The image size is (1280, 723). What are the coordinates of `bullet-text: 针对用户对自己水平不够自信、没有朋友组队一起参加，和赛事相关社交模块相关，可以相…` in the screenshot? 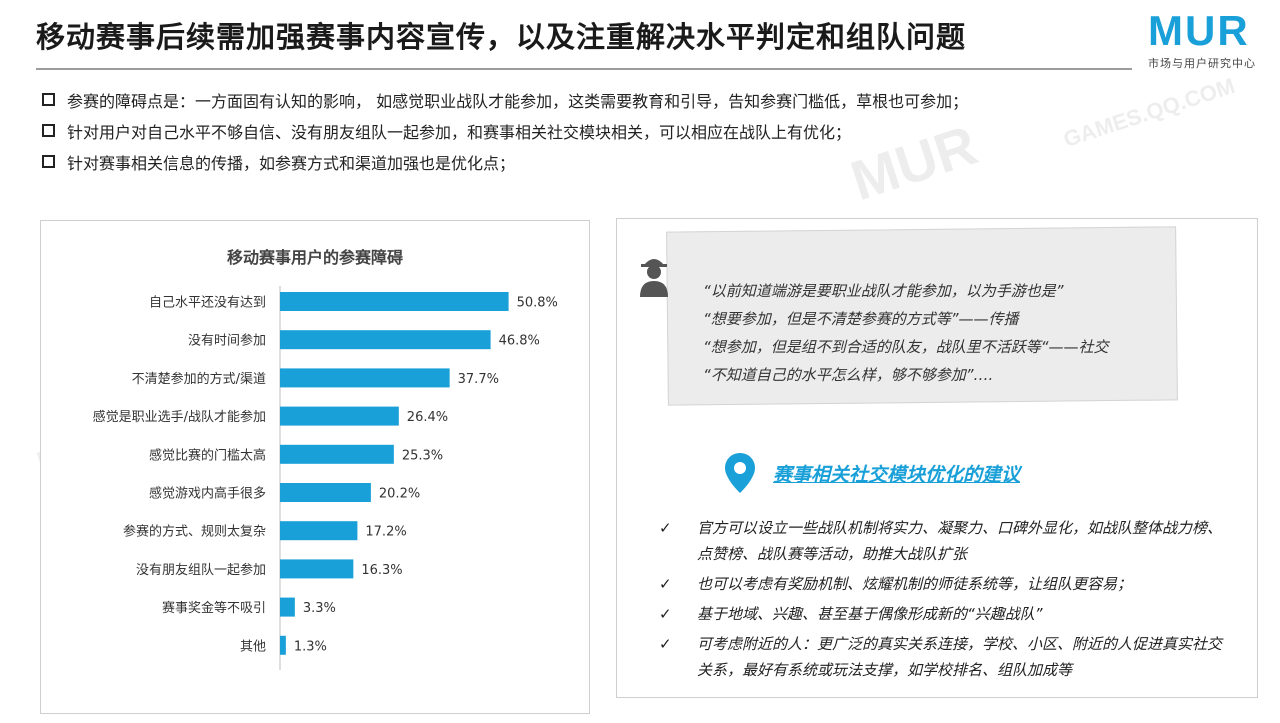 It's located at (459, 132).